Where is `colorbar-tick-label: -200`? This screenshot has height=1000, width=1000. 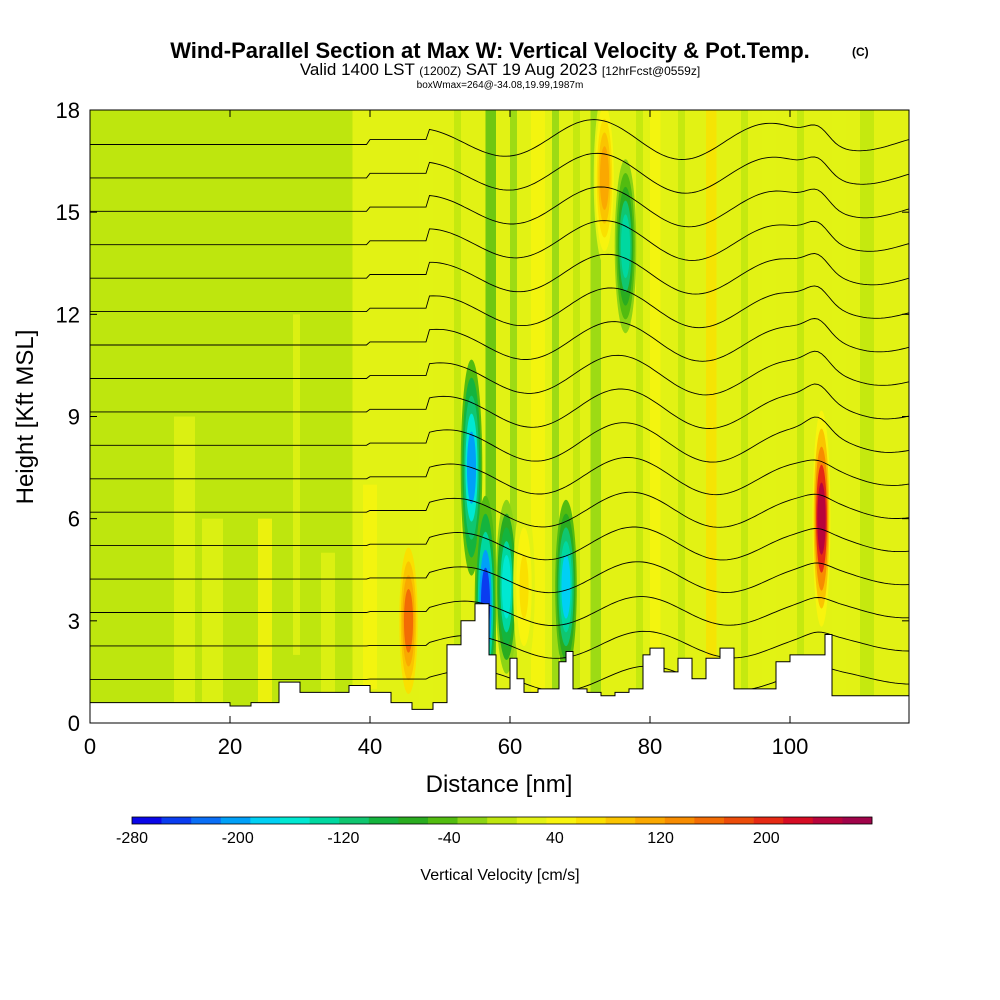 colorbar-tick-label: -200 is located at coordinates (238, 838).